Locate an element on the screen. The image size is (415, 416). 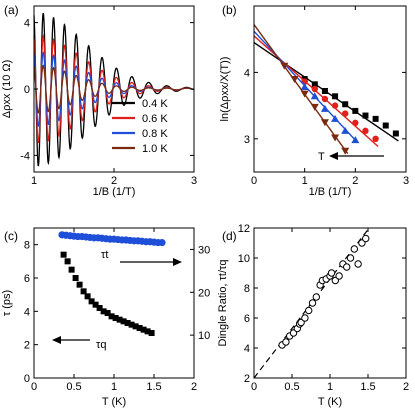
y-tick-label: 8 is located at coordinates (247, 289).